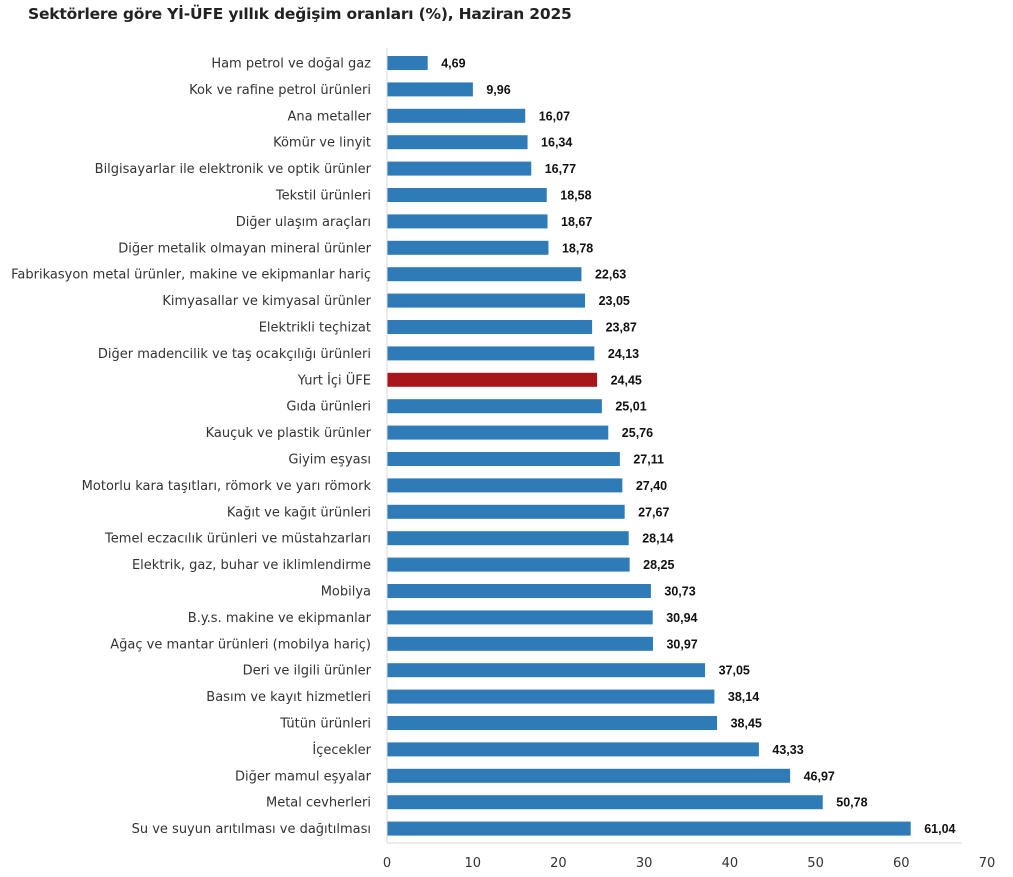 The image size is (1013, 877). What do you see at coordinates (303, 776) in the screenshot?
I see `category-label: Diğer mamul eşyalar` at bounding box center [303, 776].